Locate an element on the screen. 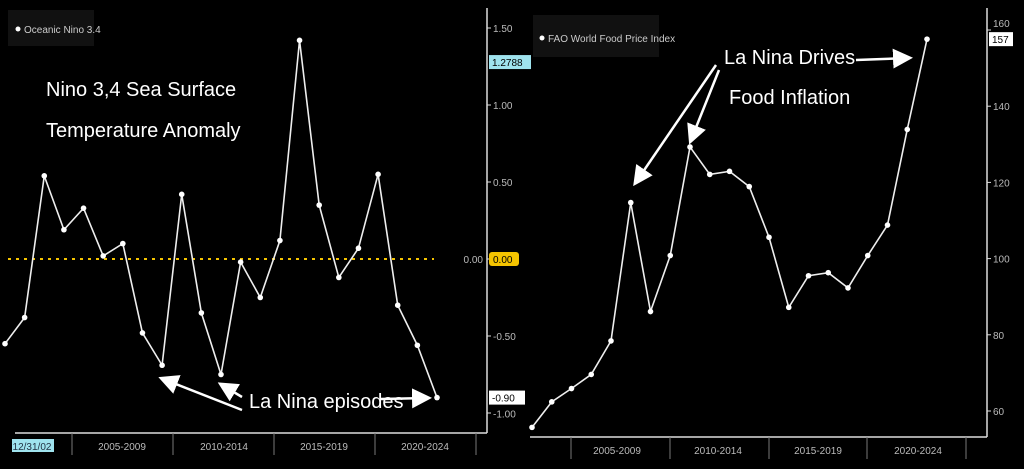 The height and width of the screenshot is (469, 1024). value-badge-label: -0.90 is located at coordinates (503, 399).